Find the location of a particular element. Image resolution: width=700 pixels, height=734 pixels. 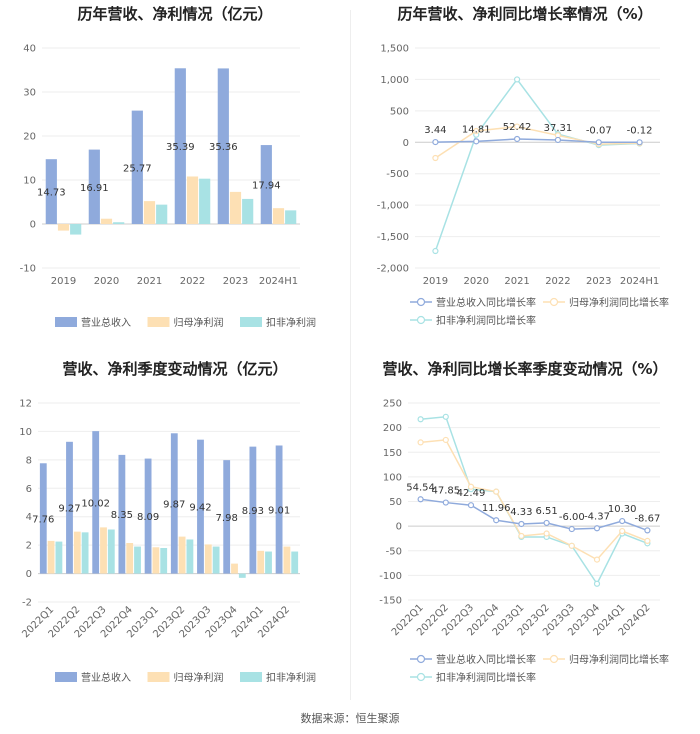

chart-title: 历年营收、净利情况（亿元） is located at coordinates (175, 14).